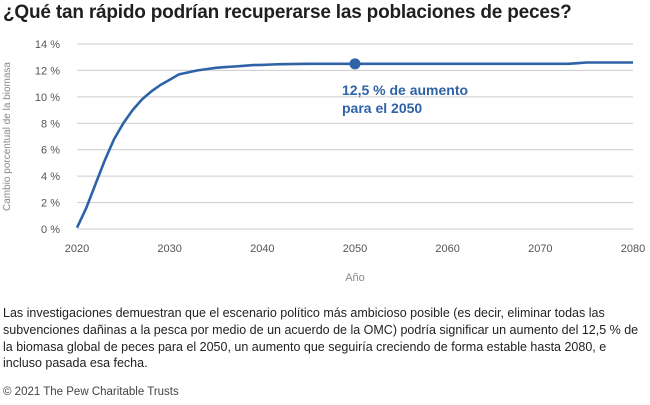  What do you see at coordinates (50, 204) in the screenshot?
I see `y-tick-label: 2 %` at bounding box center [50, 204].